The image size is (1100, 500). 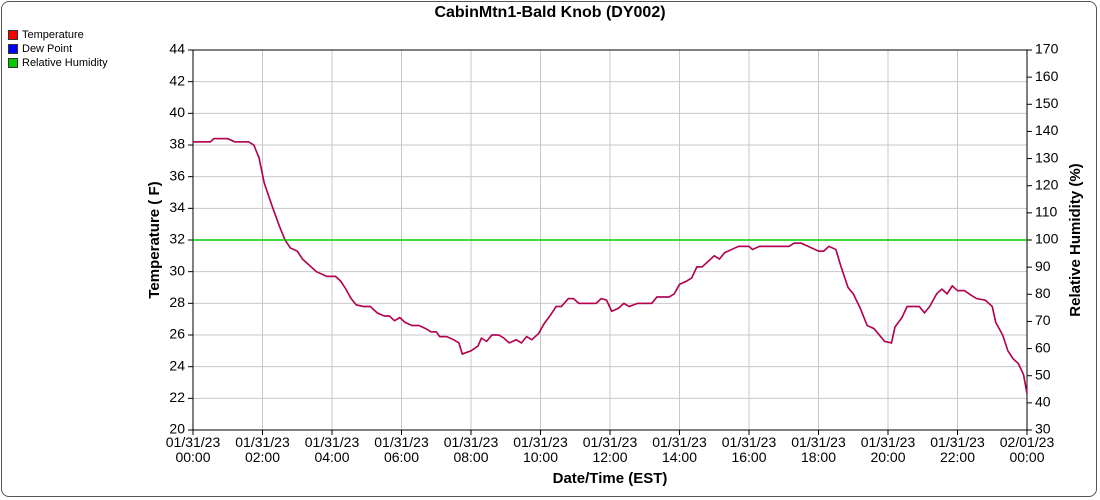 I want to click on y2-tick-label: 30, so click(x=1043, y=429).